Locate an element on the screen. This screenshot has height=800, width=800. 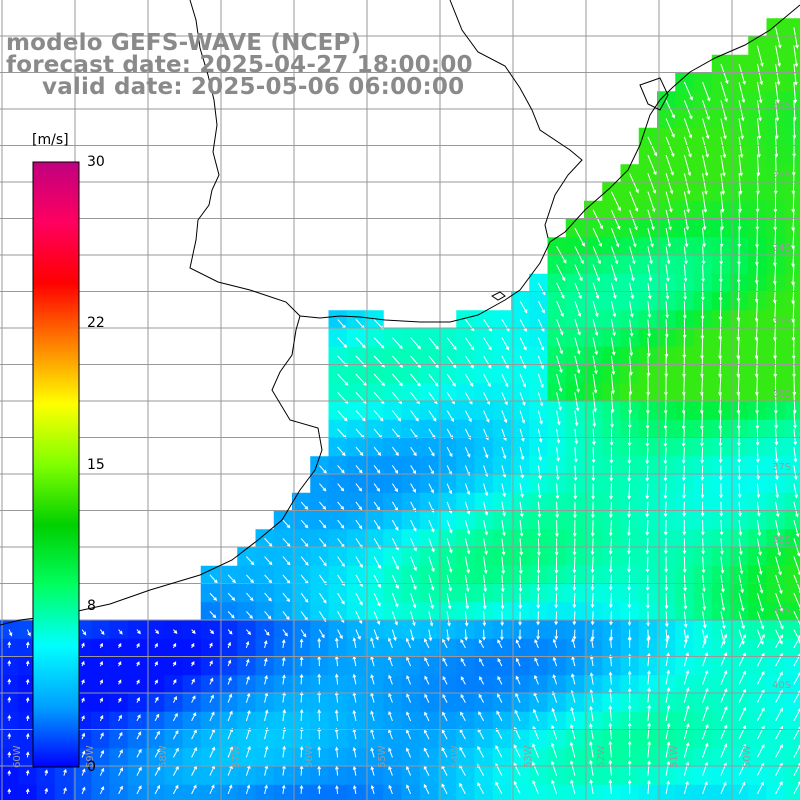
lagoon-outline is located at coordinates (580, 189).